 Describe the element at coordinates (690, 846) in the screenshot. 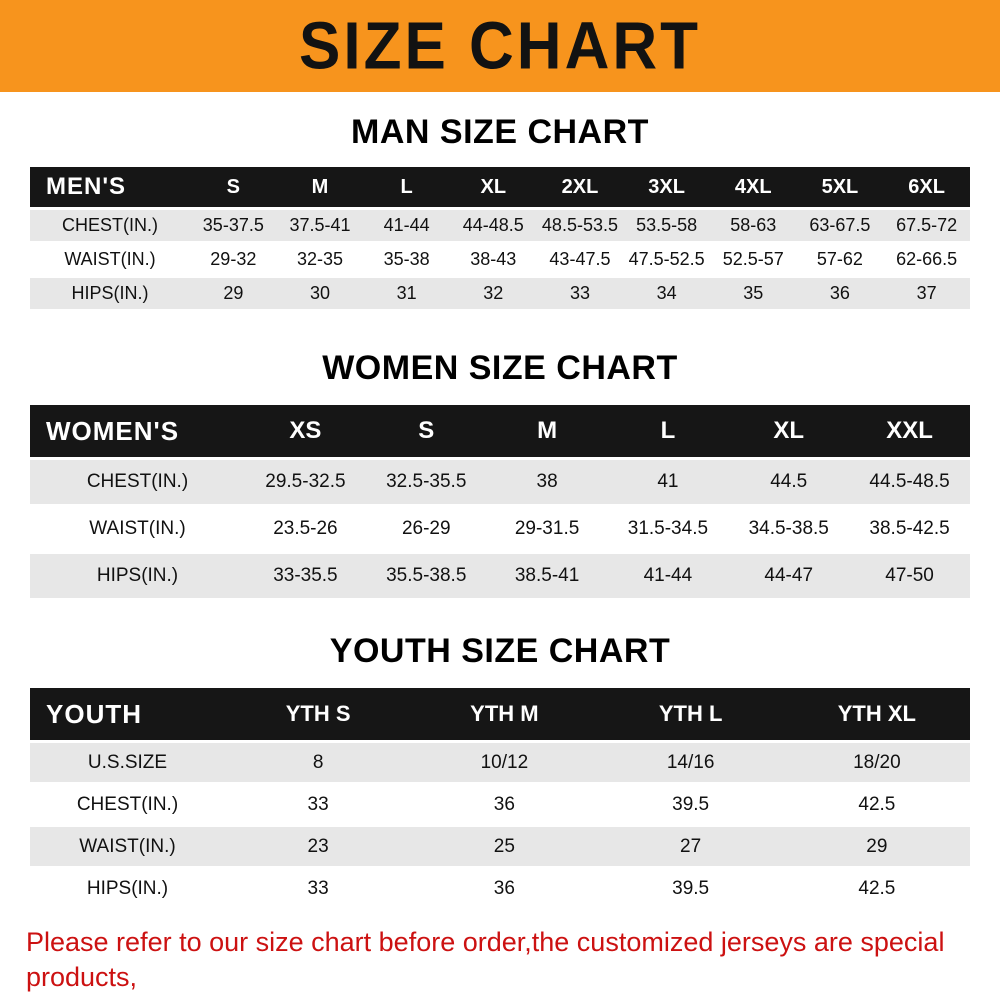

I see `table-cell: 27` at that location.